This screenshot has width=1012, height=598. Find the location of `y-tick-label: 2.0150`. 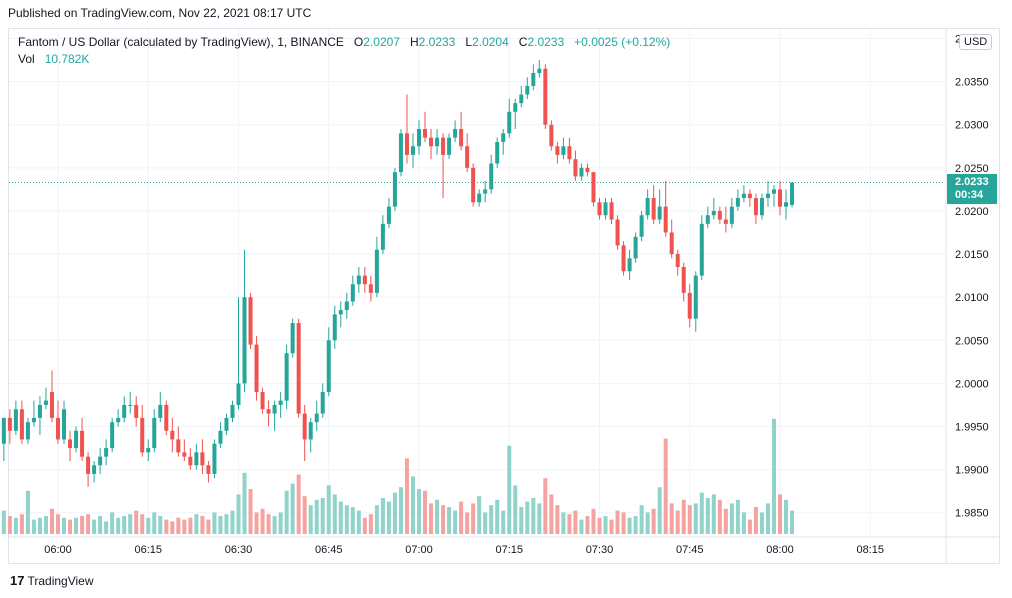

y-tick-label: 2.0150 is located at coordinates (972, 255).